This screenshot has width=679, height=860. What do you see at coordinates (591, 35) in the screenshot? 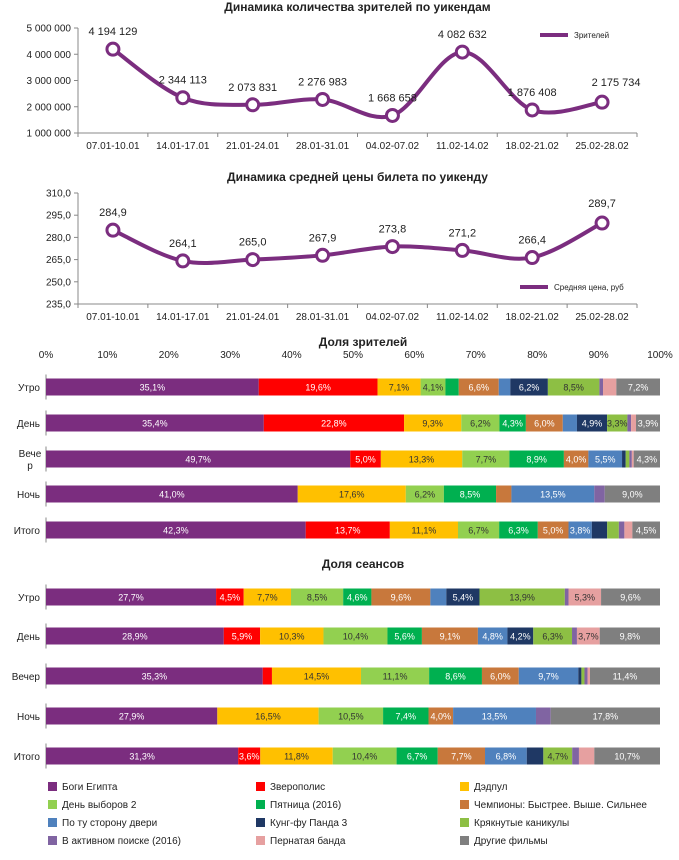
I see `legend-label: Зрителей` at bounding box center [591, 35].